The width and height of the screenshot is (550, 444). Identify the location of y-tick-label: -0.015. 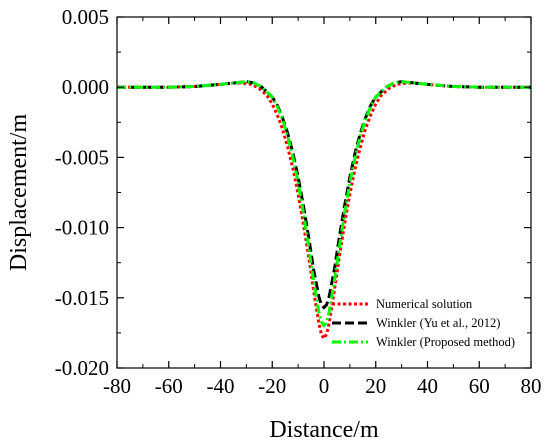
(82, 298).